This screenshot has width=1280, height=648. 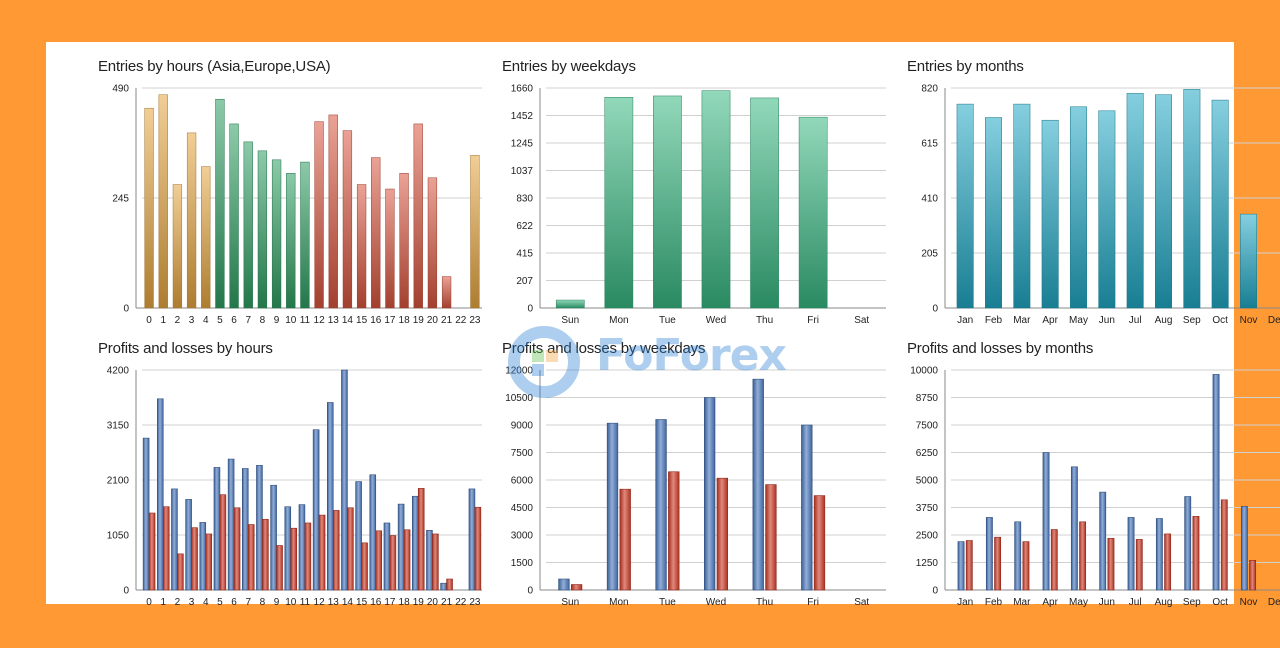 What do you see at coordinates (570, 320) in the screenshot?
I see `x-tick-label: Sun` at bounding box center [570, 320].